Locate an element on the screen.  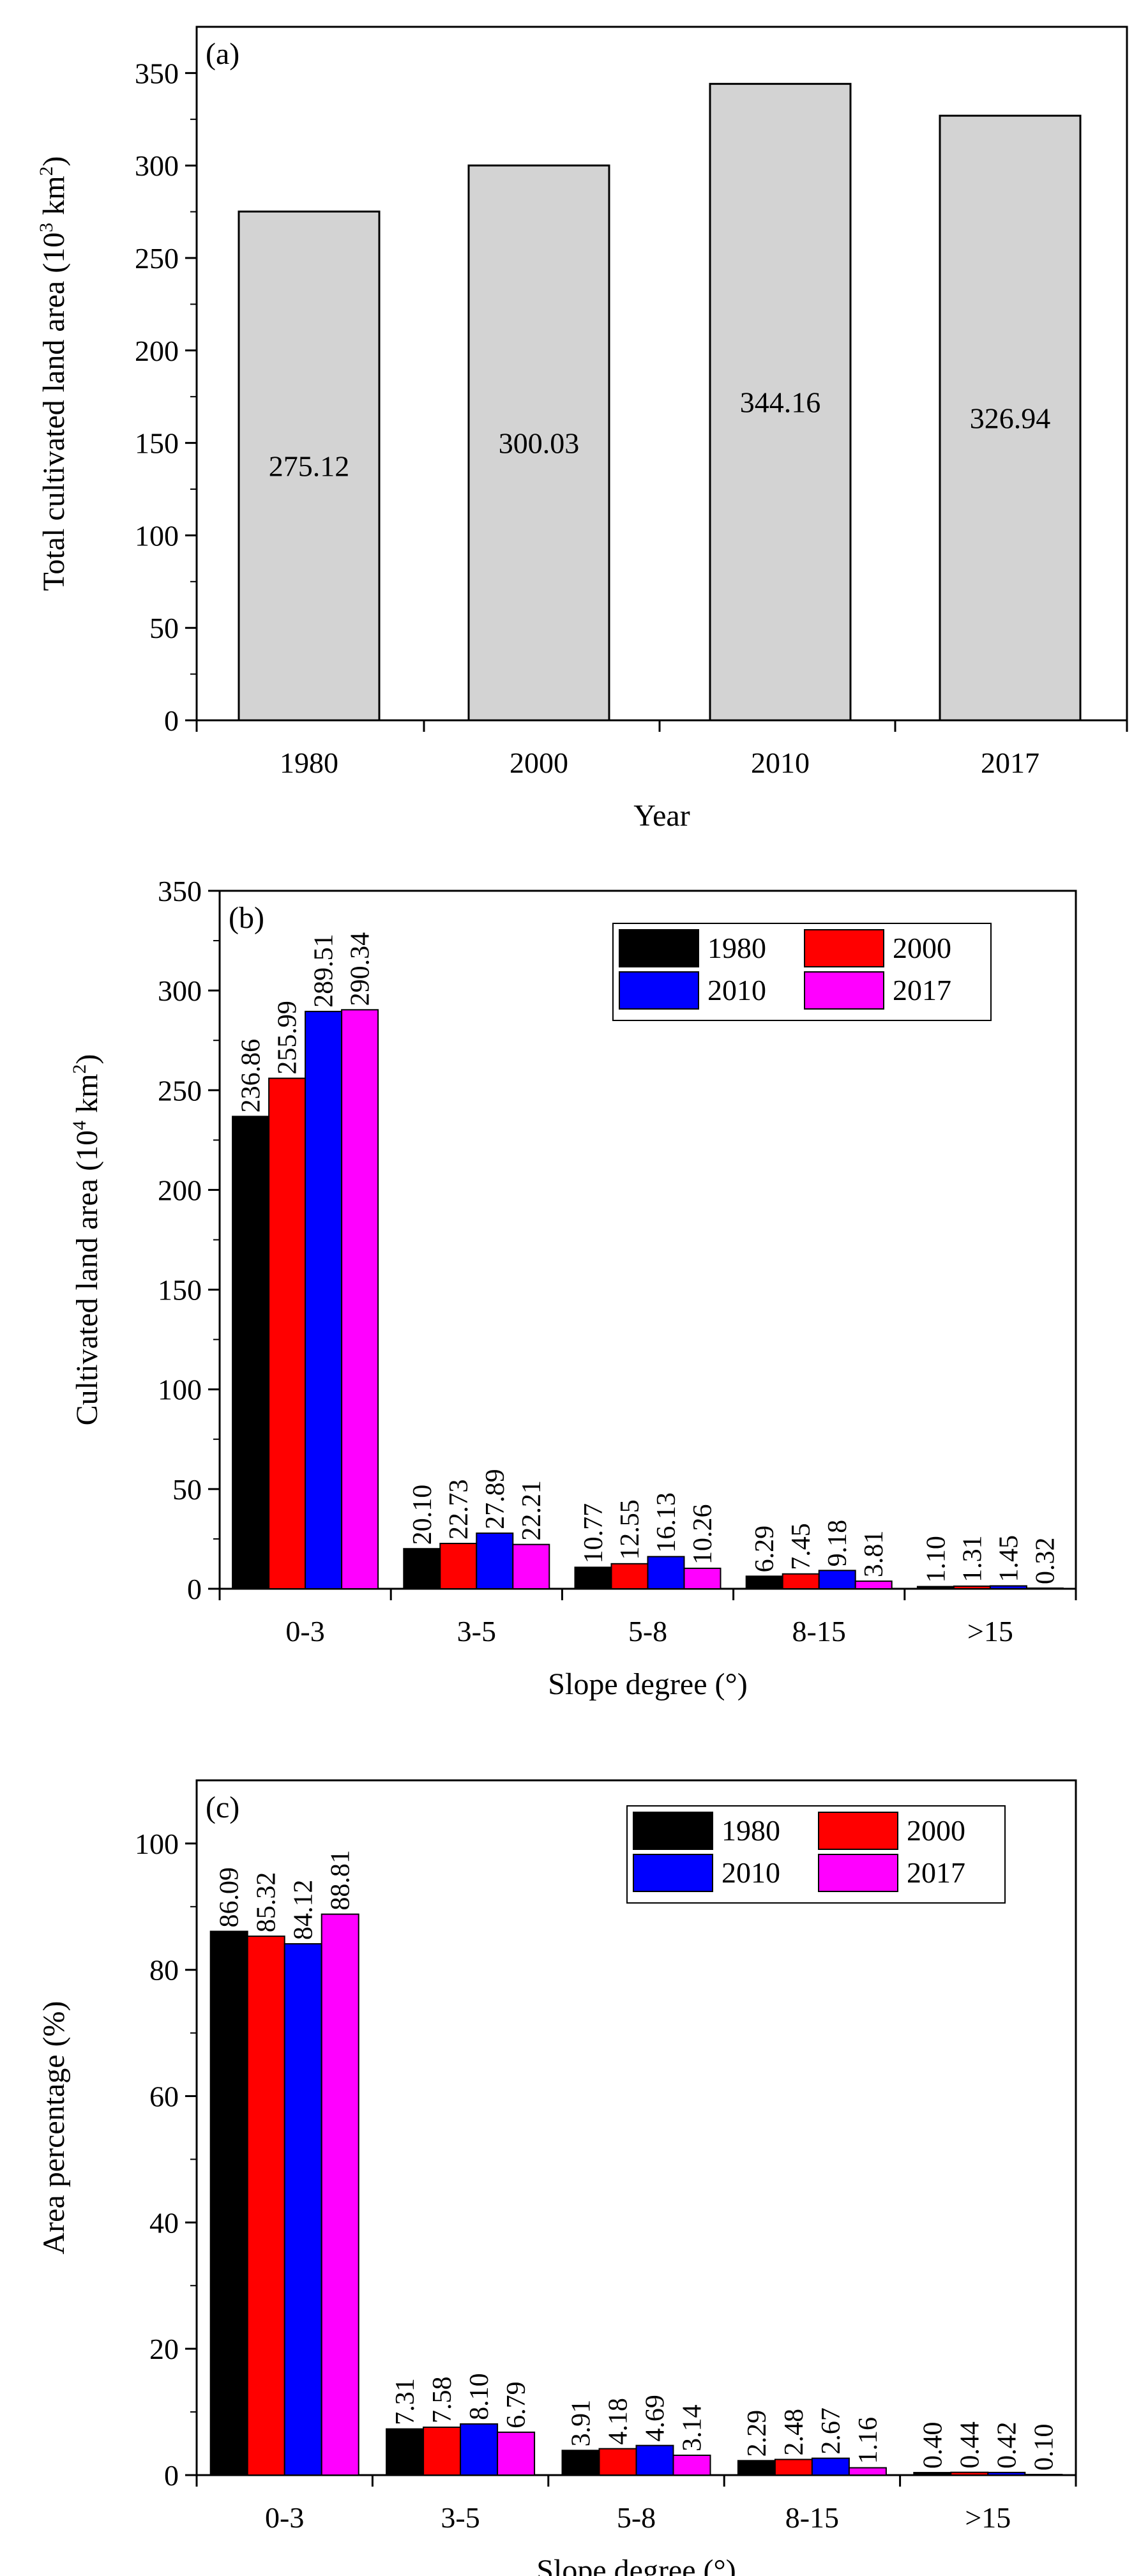
y-tick-label: 80 is located at coordinates (164, 1971).